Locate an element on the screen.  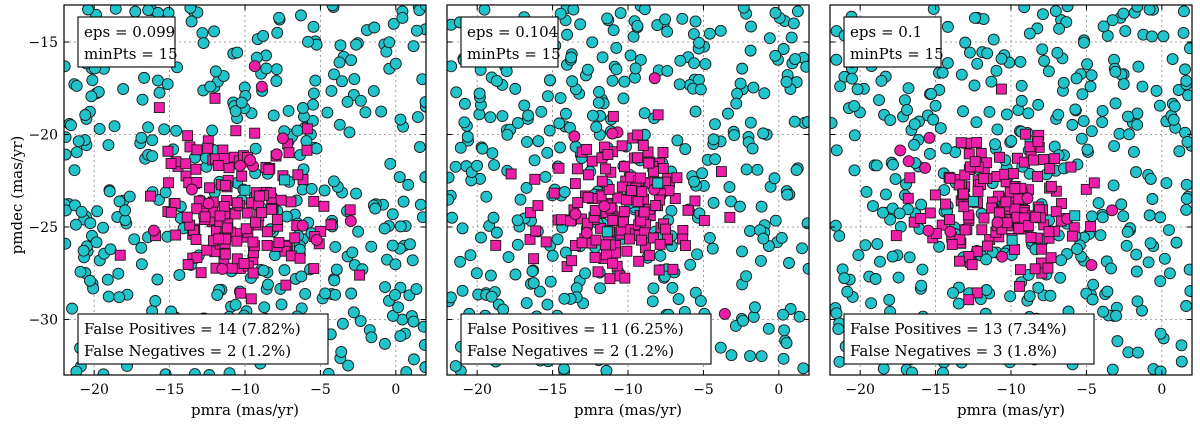
x-tick-label: −5 is located at coordinates (703, 390).